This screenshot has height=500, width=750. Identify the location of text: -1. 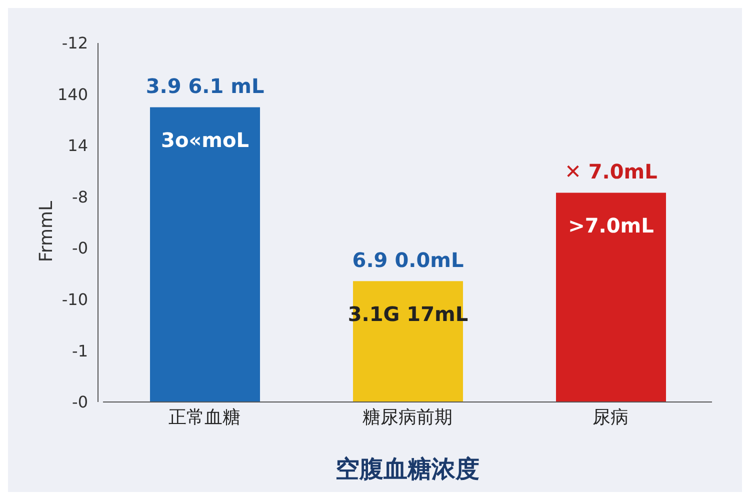
(80, 350).